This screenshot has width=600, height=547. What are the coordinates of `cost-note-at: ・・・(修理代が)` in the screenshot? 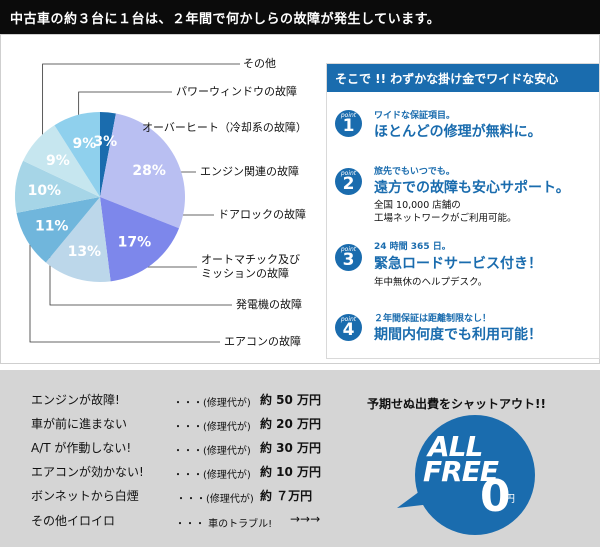 It's located at (212, 451).